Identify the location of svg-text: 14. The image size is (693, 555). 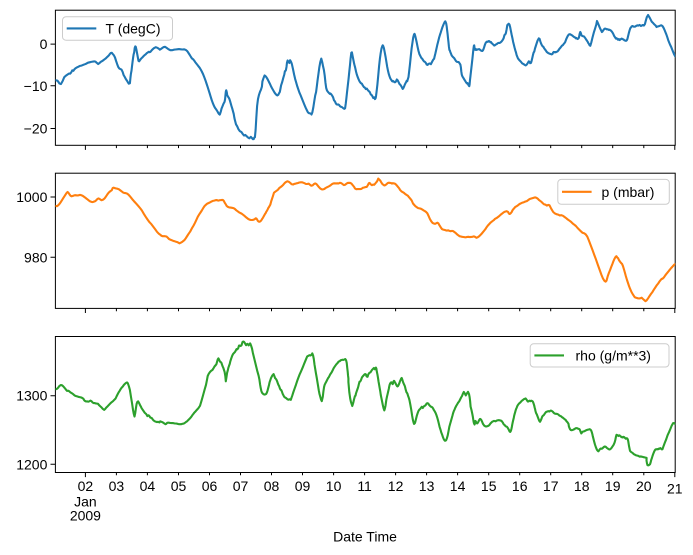
(458, 486).